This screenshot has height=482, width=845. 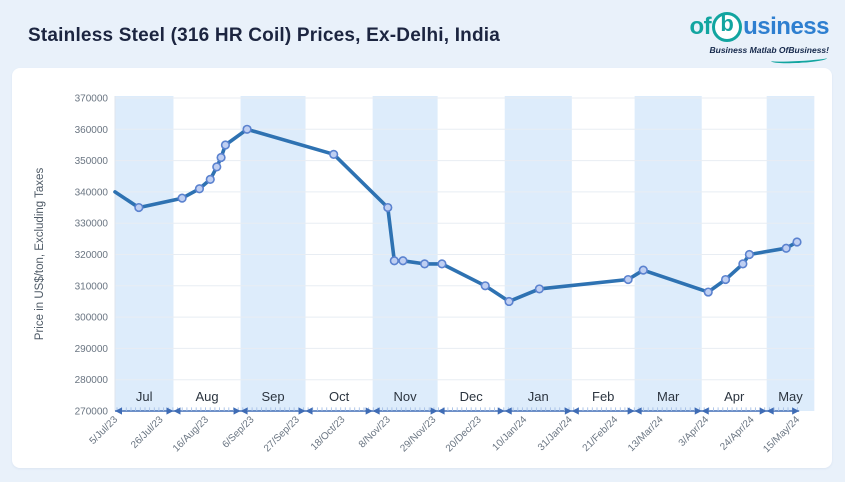 What do you see at coordinates (92, 380) in the screenshot?
I see `y-tick-label: 280000` at bounding box center [92, 380].